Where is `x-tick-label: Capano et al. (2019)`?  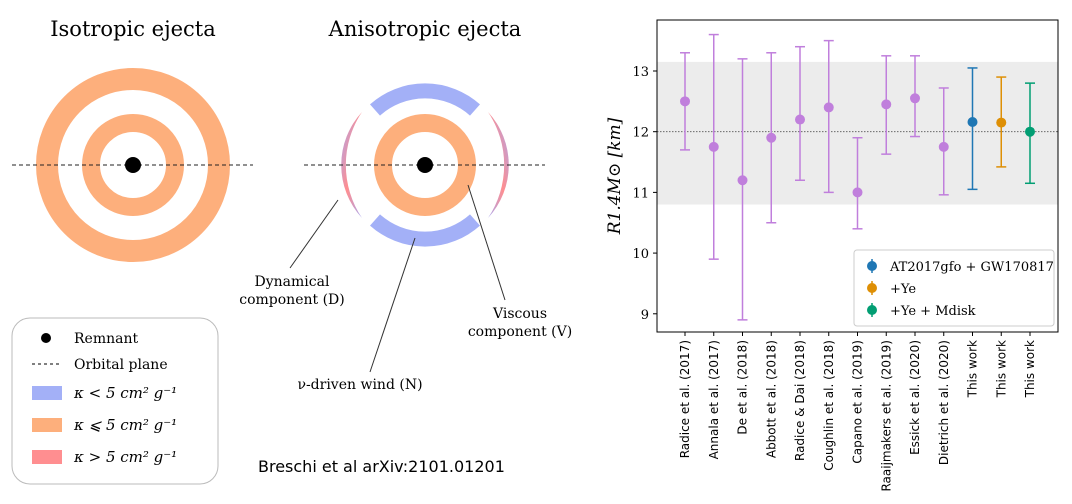 x-tick-label: Capano et al. (2019) is located at coordinates (858, 402).